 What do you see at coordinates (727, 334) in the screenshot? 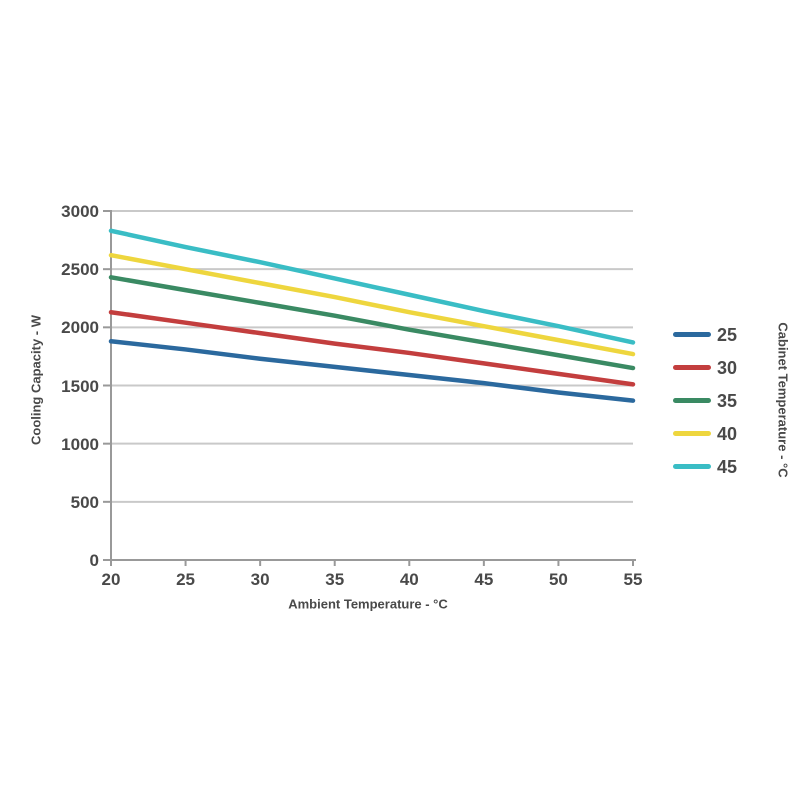
I see `legend-label-25: 25` at bounding box center [727, 334].